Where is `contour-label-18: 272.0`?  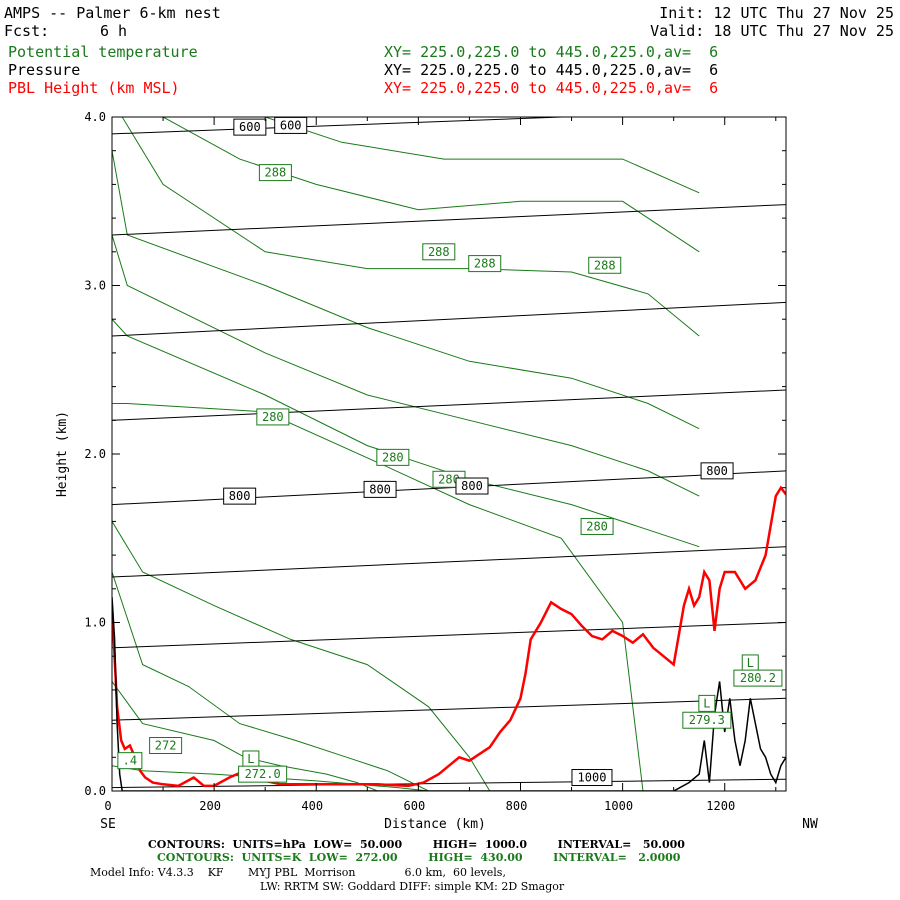 contour-label-18: 272.0 is located at coordinates (263, 774).